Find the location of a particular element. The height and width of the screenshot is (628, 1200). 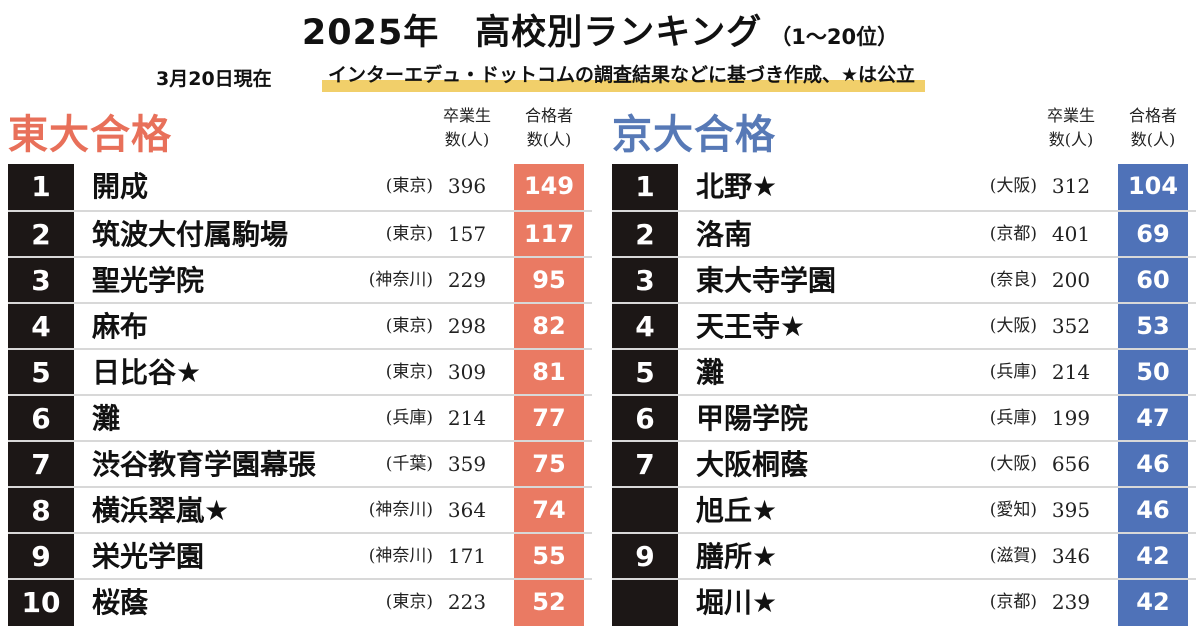

graduates-count: 223 is located at coordinates (467, 602).